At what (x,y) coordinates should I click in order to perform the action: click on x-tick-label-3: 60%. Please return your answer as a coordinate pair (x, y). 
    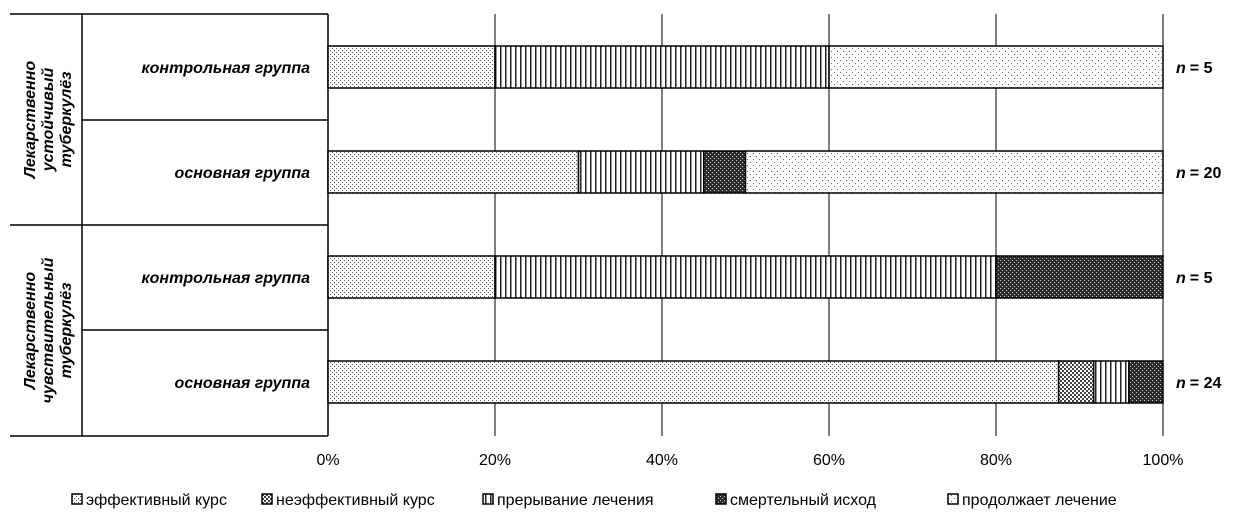
    Looking at the image, I should click on (829, 460).